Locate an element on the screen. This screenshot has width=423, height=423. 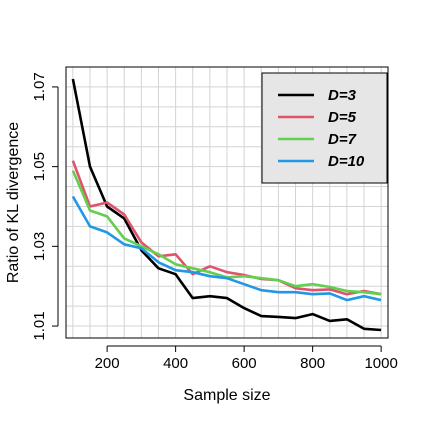
x-tick-label: 800 is located at coordinates (312, 363).